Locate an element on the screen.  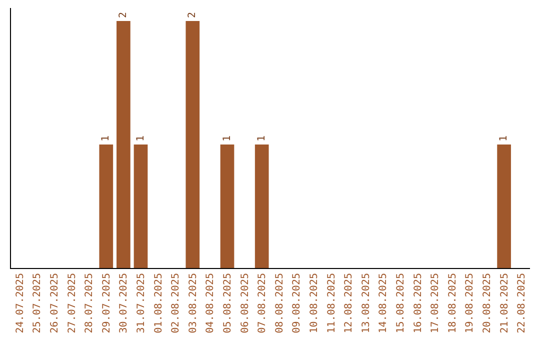
x-tick-label: 08.08.2025 is located at coordinates (280, 303).